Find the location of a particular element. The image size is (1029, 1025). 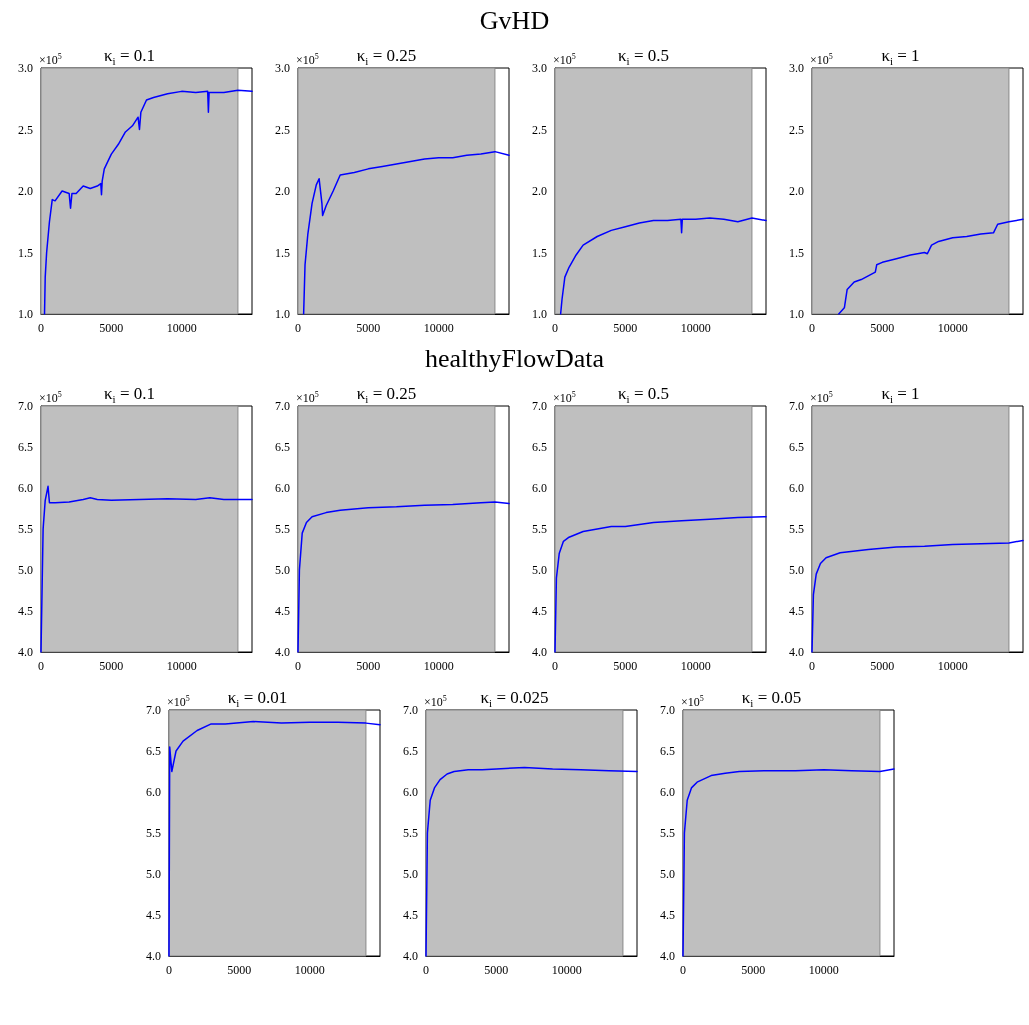

text: healthyFlowData is located at coordinates (514, 359).